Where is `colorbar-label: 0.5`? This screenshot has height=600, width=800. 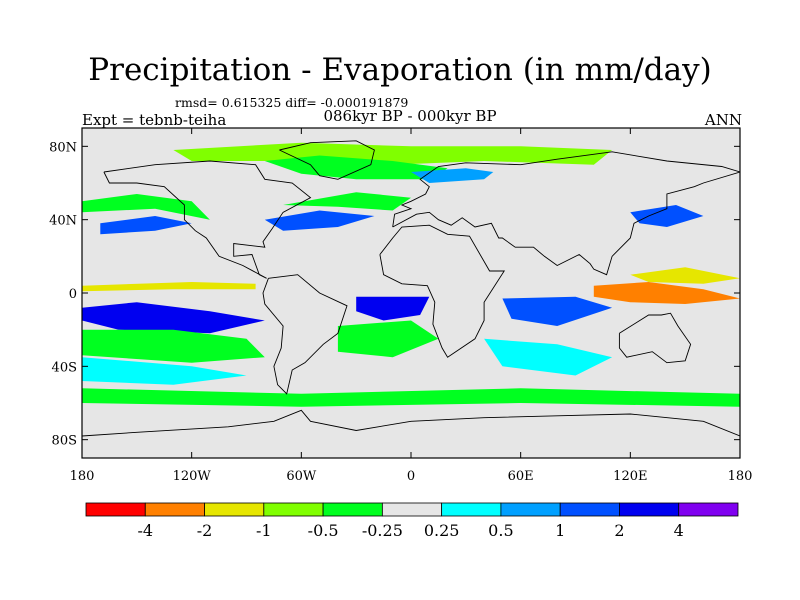 colorbar-label: 0.5 is located at coordinates (500, 530).